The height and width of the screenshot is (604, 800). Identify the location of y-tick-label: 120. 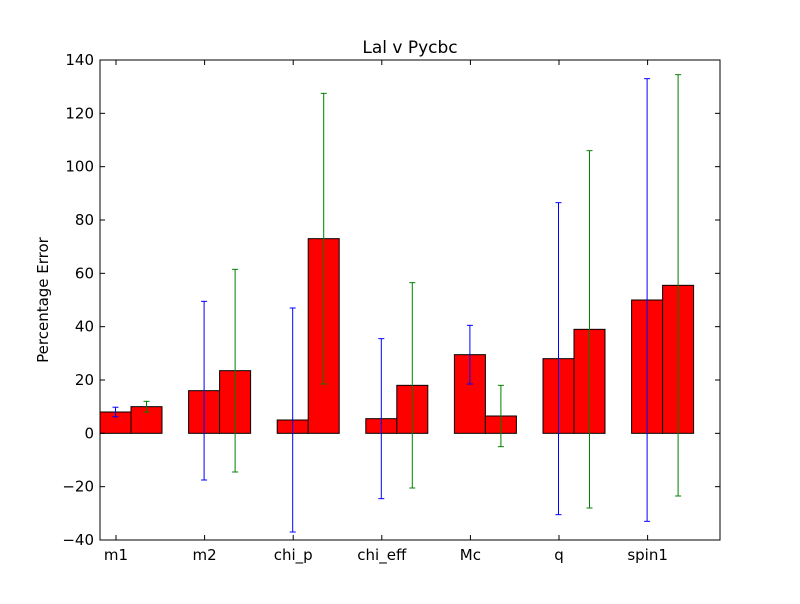
(79, 113).